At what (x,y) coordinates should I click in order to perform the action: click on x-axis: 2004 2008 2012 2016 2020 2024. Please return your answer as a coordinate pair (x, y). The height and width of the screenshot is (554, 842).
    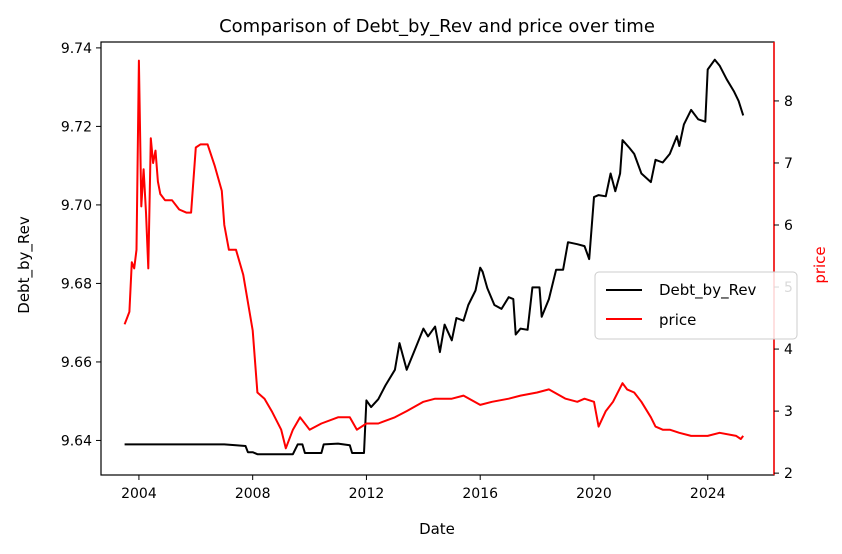
    Looking at the image, I should click on (423, 488).